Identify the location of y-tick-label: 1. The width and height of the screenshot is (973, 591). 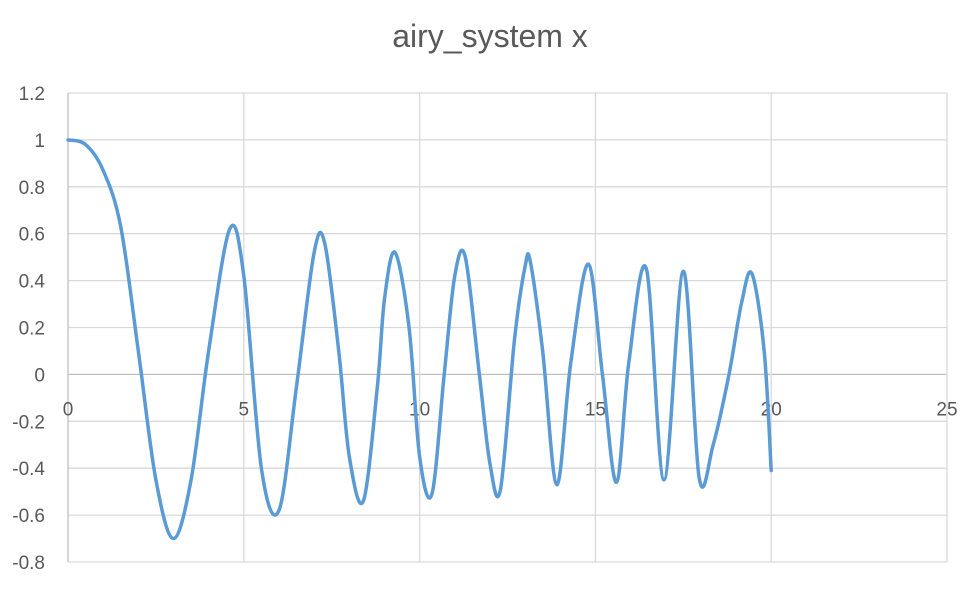
(39, 141).